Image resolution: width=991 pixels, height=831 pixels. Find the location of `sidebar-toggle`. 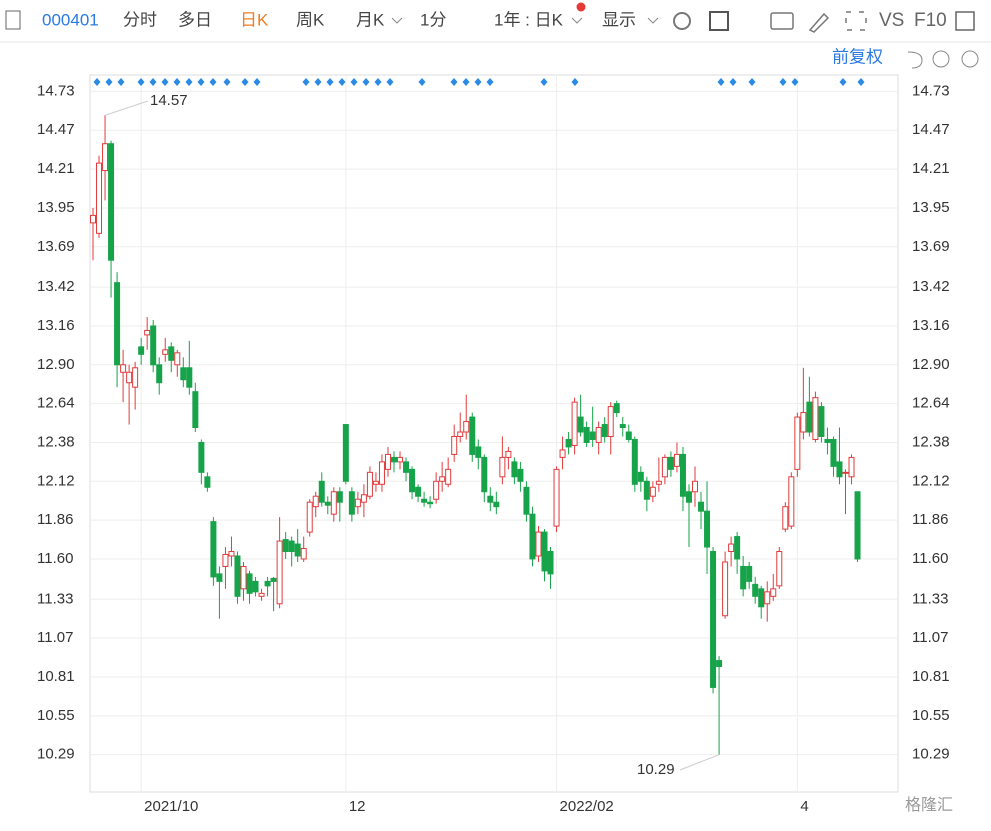

sidebar-toggle is located at coordinates (13, 20).